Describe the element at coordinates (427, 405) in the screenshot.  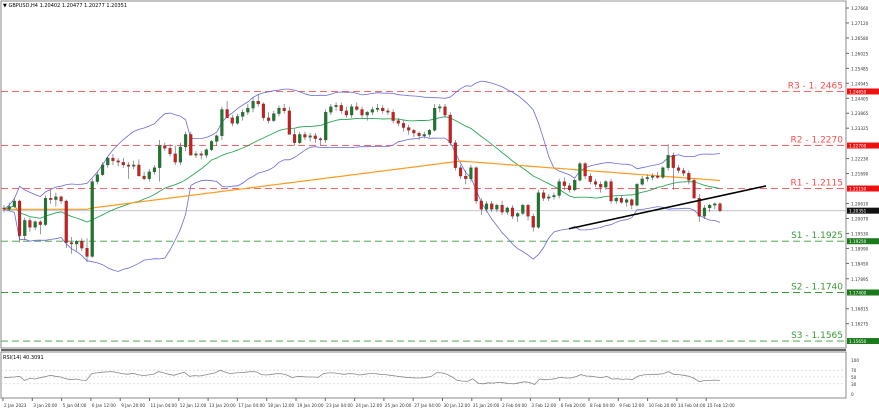
I see `time-tick-label: 27 Jan 04:00` at that location.